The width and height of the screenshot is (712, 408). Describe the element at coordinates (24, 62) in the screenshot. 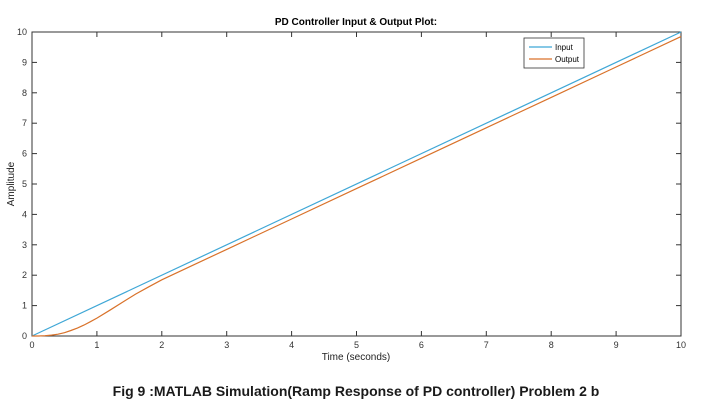

I see `y-tick-label: 9` at that location.